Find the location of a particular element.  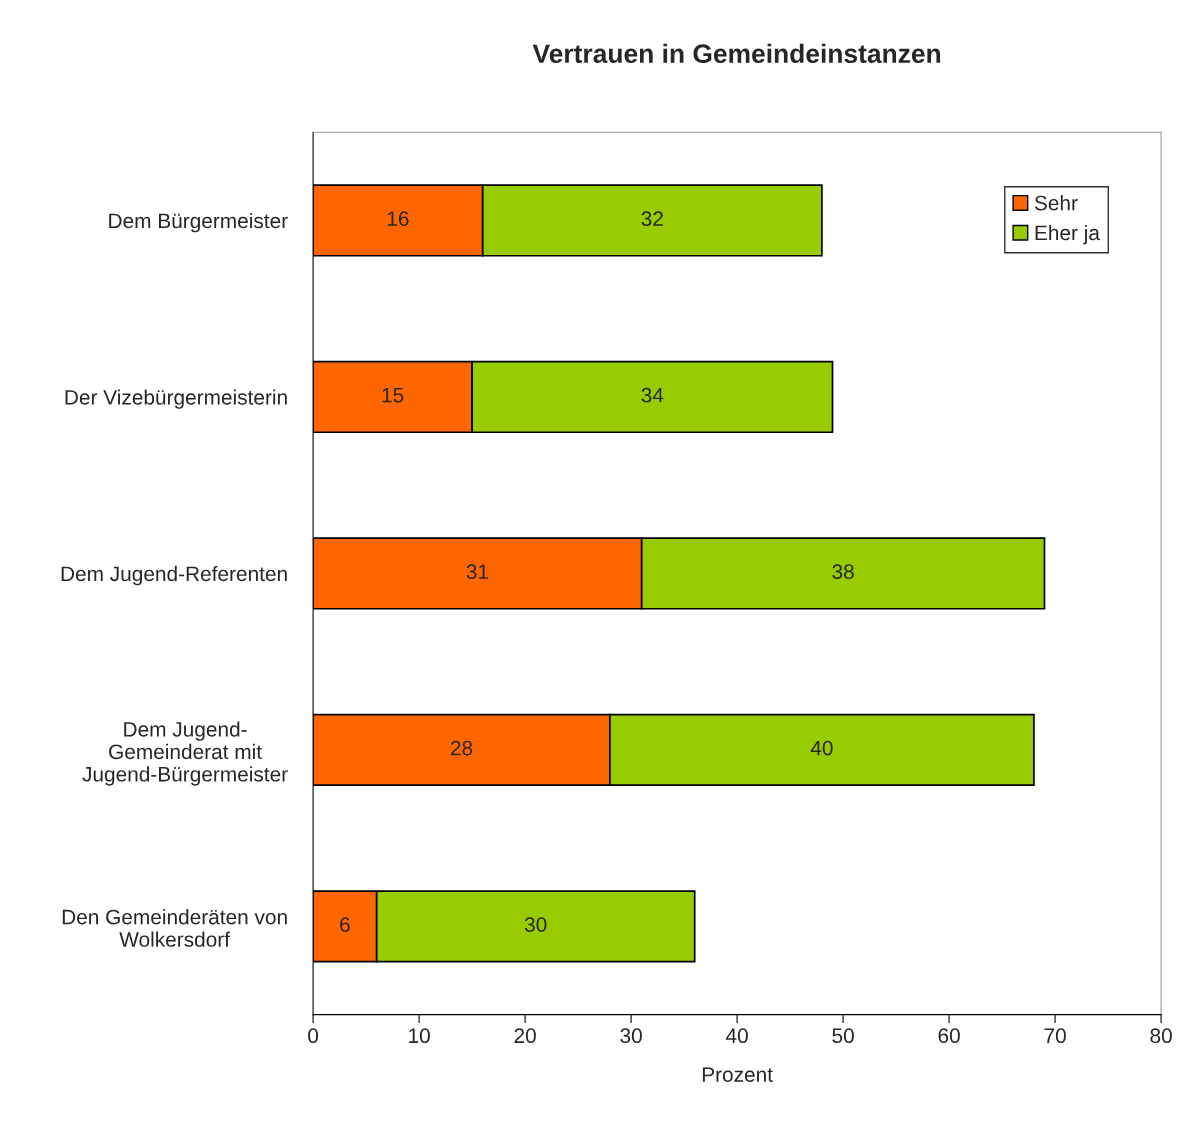

data-label: 38 is located at coordinates (843, 572).